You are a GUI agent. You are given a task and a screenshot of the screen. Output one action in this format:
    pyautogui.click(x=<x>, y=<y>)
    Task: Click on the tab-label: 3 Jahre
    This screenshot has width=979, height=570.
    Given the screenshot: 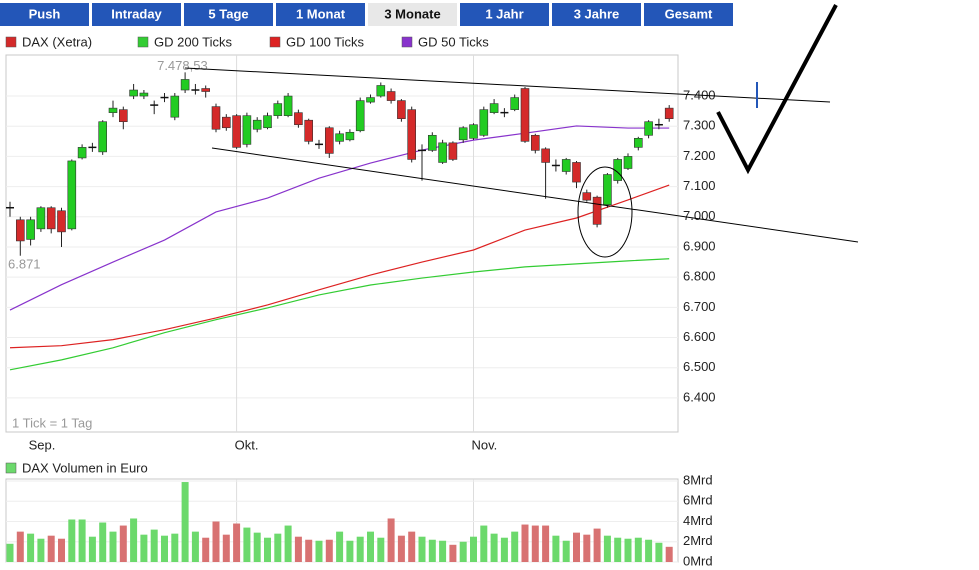 What is the action you would take?
    pyautogui.click(x=597, y=13)
    